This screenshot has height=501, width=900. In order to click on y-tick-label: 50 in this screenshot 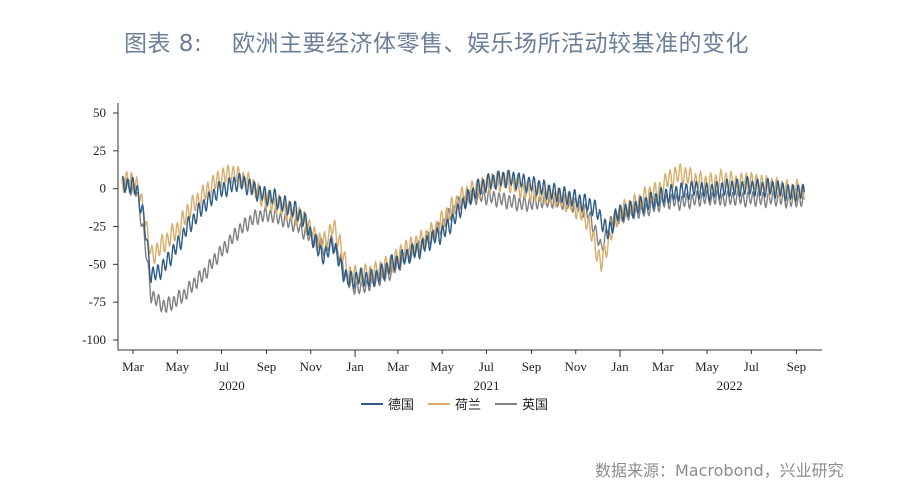, I will do `click(99, 112)`.